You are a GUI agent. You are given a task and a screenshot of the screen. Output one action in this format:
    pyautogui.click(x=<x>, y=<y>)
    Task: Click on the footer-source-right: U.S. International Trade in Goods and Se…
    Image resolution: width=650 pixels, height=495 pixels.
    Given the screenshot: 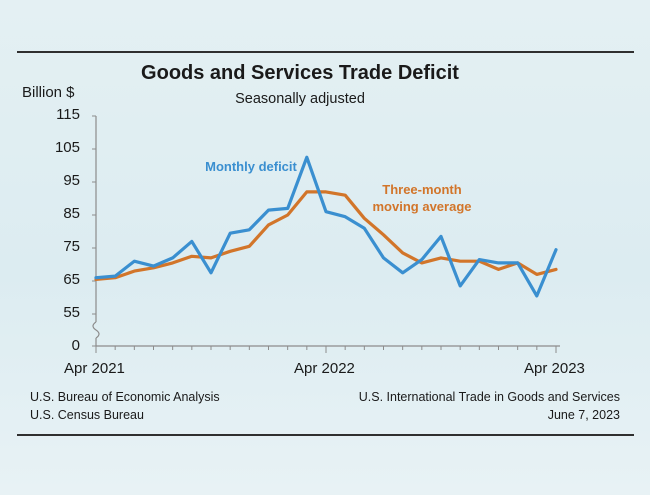 What is the action you would take?
    pyautogui.click(x=460, y=406)
    